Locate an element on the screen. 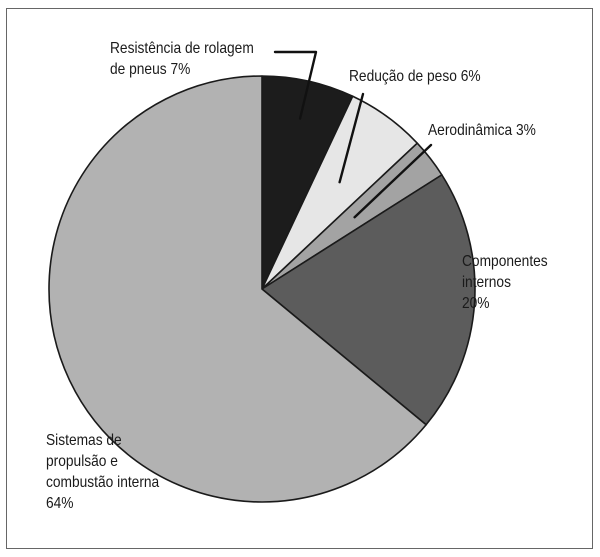 This screenshot has height=557, width=600. label-reducao-peso: Redução de peso 6% is located at coordinates (415, 76).